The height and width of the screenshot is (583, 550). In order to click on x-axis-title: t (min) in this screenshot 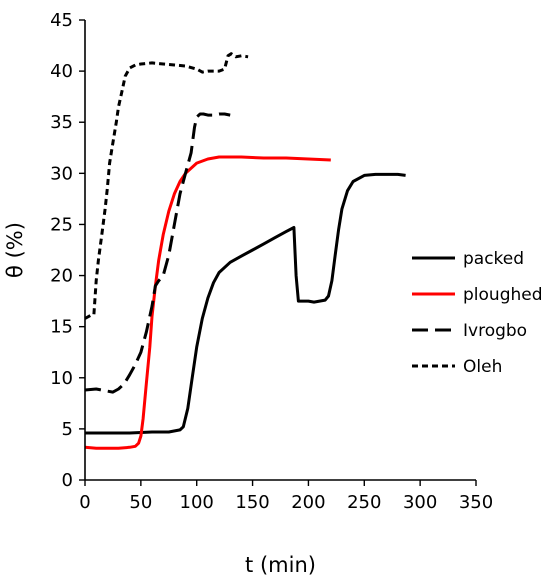, I will do `click(280, 565)`.